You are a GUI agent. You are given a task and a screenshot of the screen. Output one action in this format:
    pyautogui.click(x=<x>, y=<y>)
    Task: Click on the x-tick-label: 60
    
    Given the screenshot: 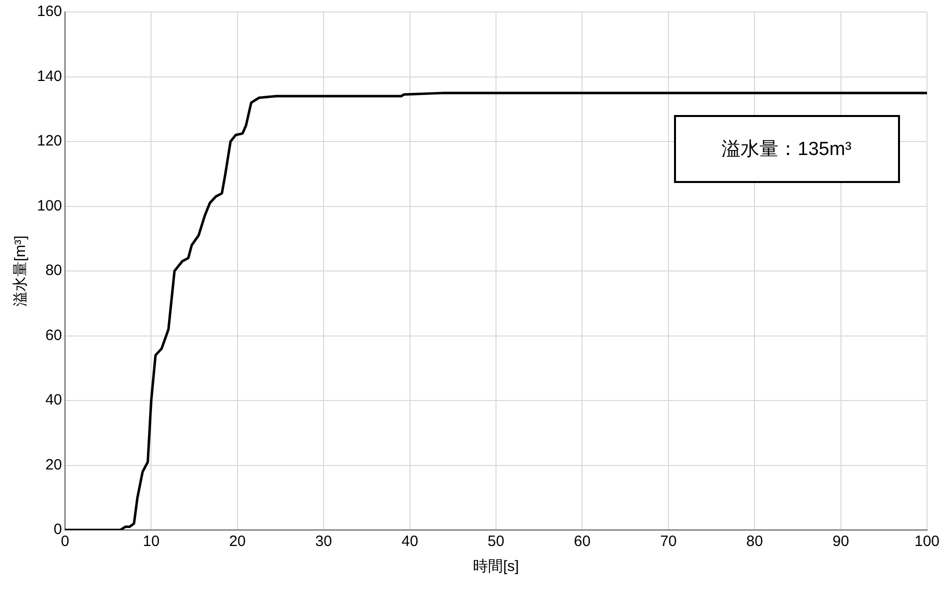 What is the action you would take?
    pyautogui.click(x=582, y=541)
    